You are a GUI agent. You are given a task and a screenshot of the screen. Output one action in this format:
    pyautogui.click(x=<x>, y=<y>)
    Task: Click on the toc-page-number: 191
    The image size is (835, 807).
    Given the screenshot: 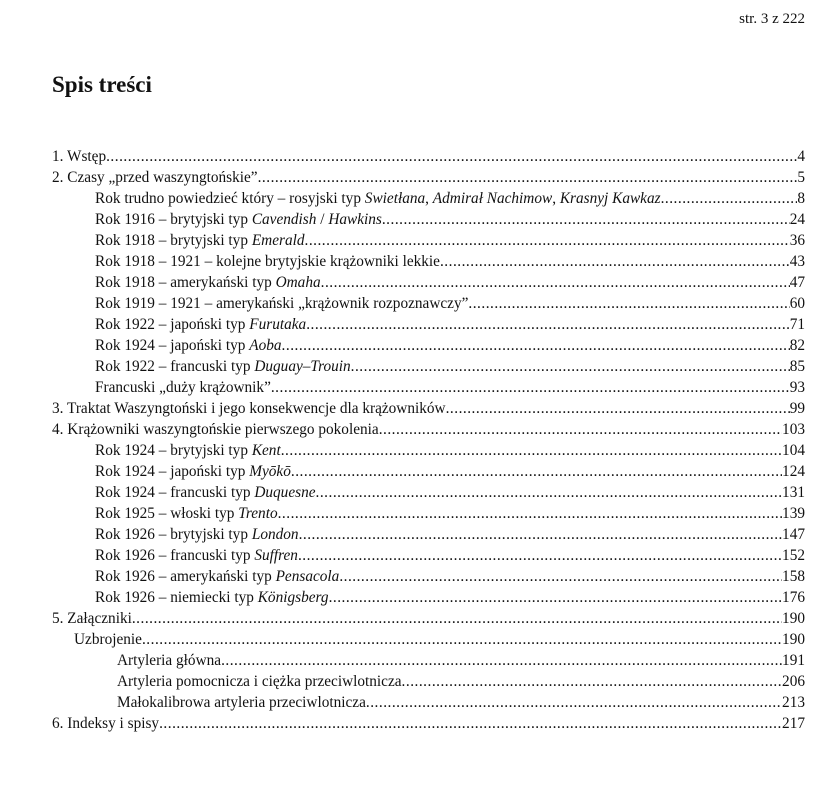 What is the action you would take?
    pyautogui.click(x=793, y=660)
    